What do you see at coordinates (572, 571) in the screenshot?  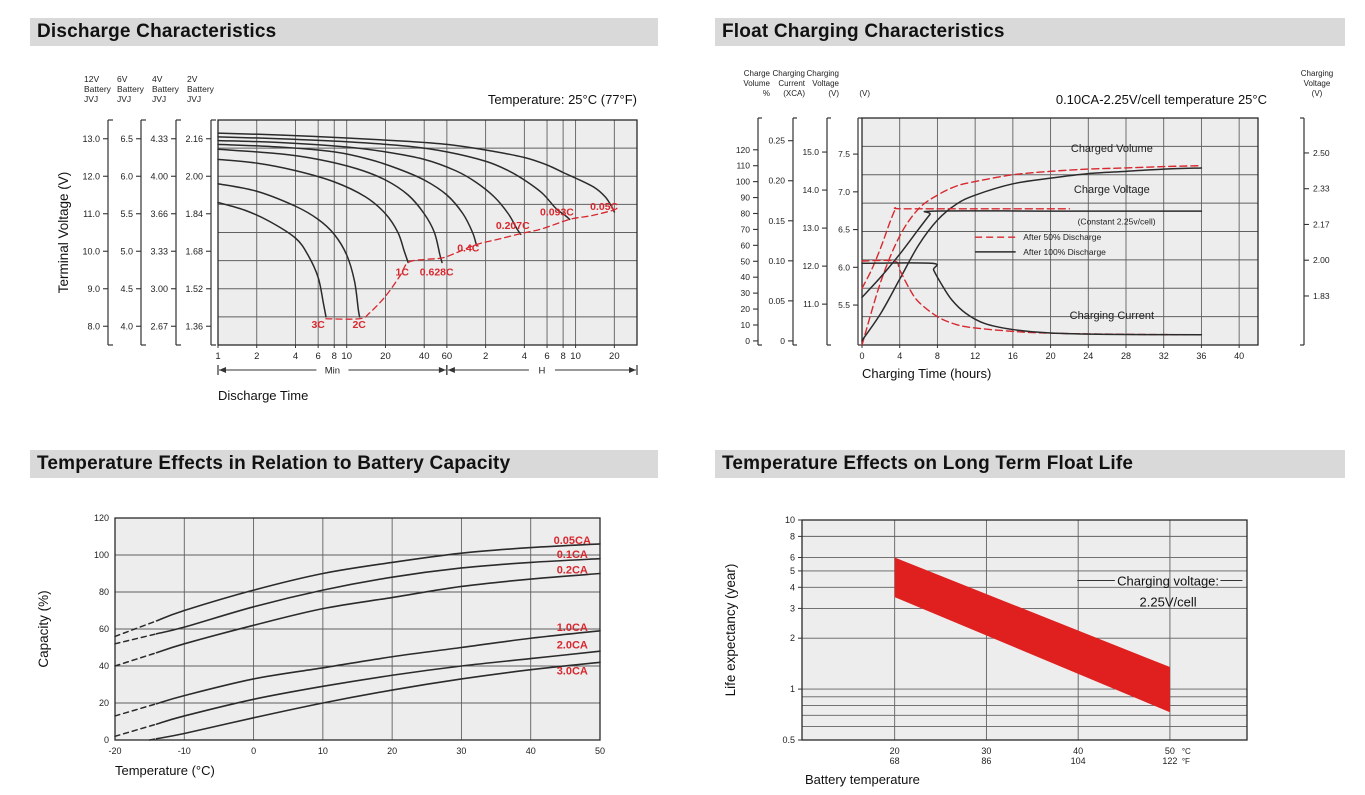 I see `svg-text: 0.2CA` at bounding box center [572, 571].